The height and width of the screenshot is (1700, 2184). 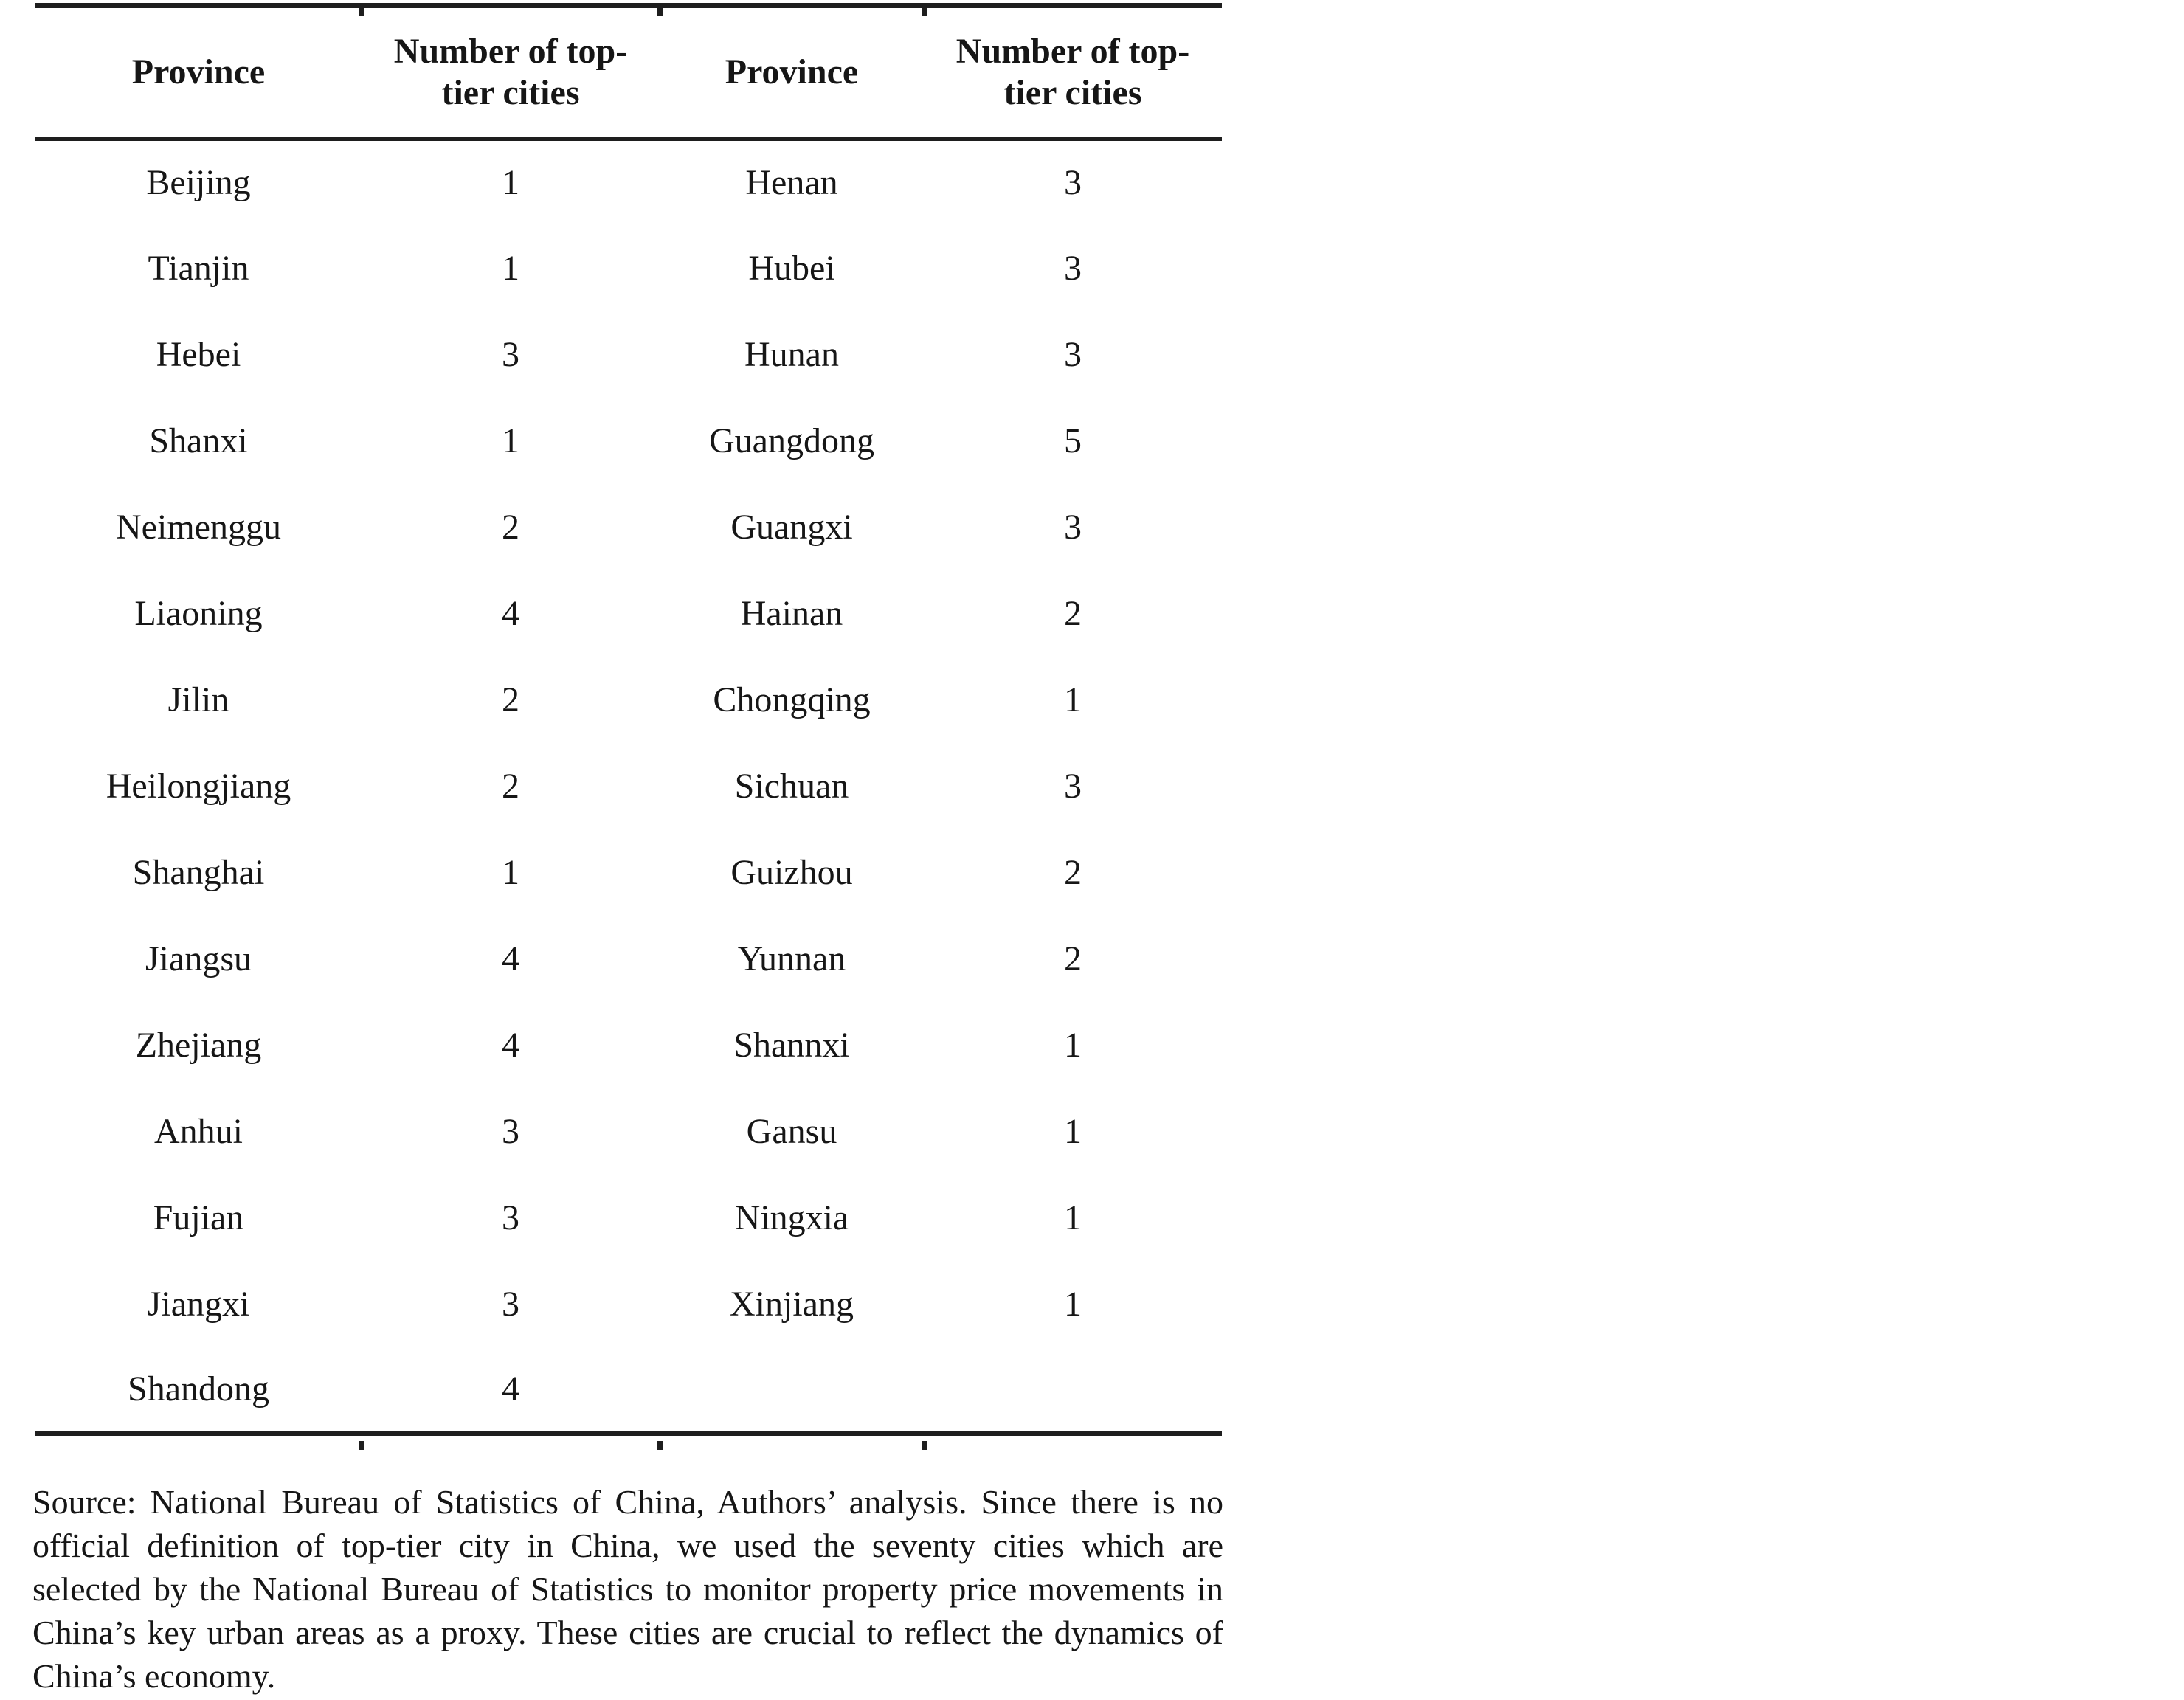 What do you see at coordinates (628, 959) in the screenshot?
I see `table-row: Jiangsu 4 Yunnan 2` at bounding box center [628, 959].